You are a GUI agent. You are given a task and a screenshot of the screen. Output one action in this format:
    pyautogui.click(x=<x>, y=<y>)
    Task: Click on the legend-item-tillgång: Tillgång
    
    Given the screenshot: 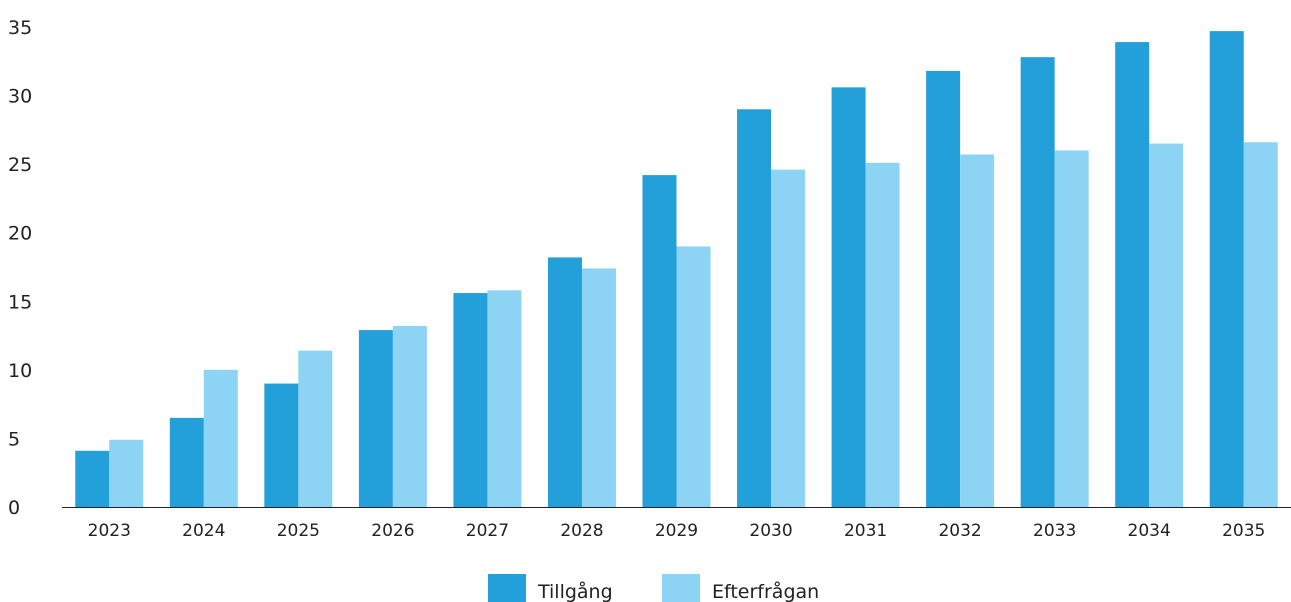 What is the action you would take?
    pyautogui.click(x=550, y=588)
    